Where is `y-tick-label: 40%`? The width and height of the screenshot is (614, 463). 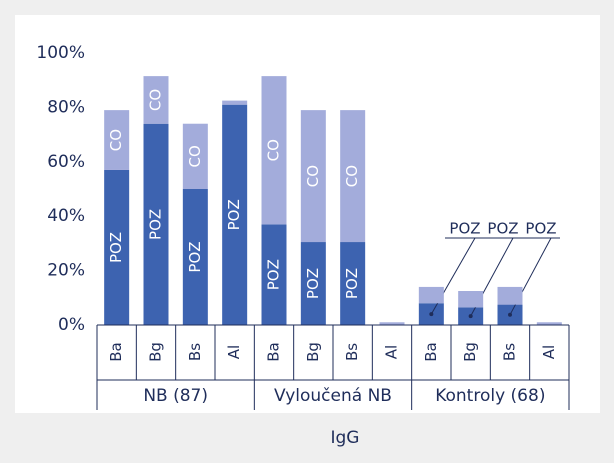
y-tick-label: 40% is located at coordinates (66, 216).